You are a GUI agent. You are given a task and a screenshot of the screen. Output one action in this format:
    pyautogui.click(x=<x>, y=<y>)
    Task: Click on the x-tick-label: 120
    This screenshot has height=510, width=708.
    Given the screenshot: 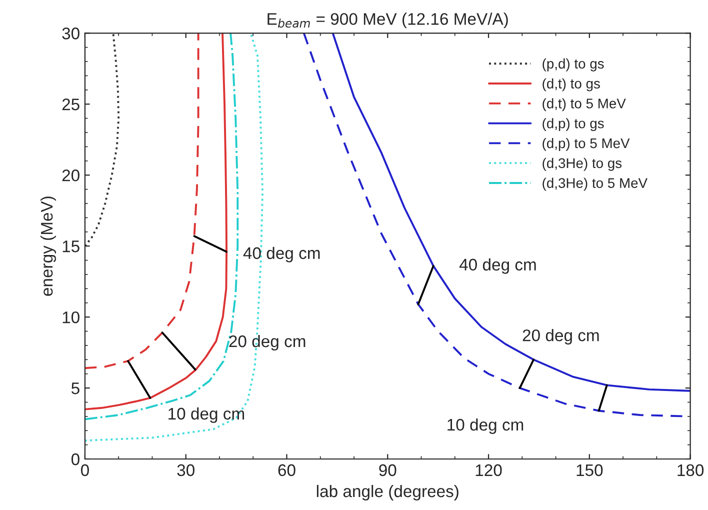 What is the action you would take?
    pyautogui.click(x=489, y=470)
    